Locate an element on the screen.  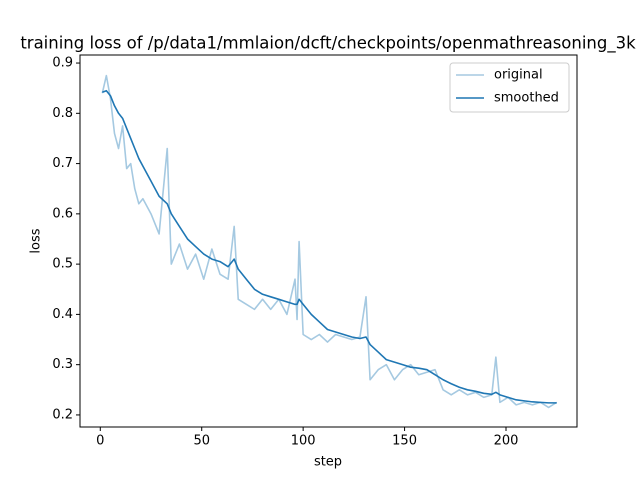
y-axis-label: loss is located at coordinates (36, 240).